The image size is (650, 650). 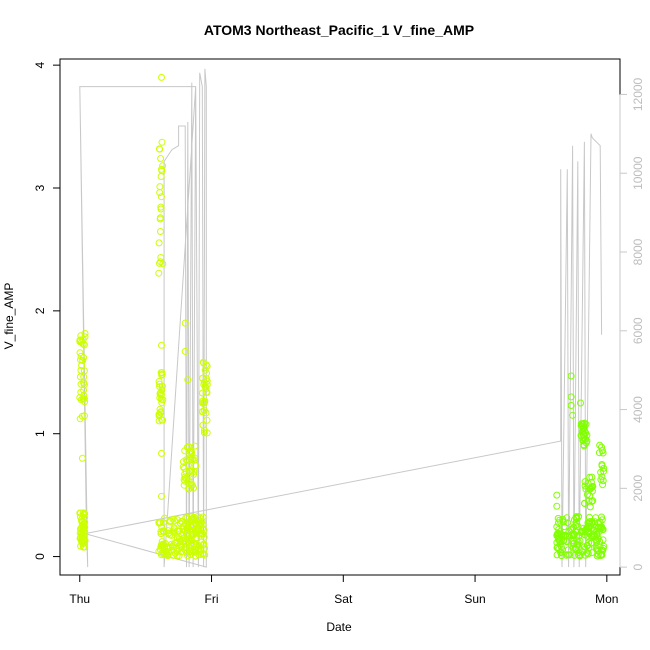 What do you see at coordinates (212, 599) in the screenshot?
I see `x-tick-label: Fri` at bounding box center [212, 599].